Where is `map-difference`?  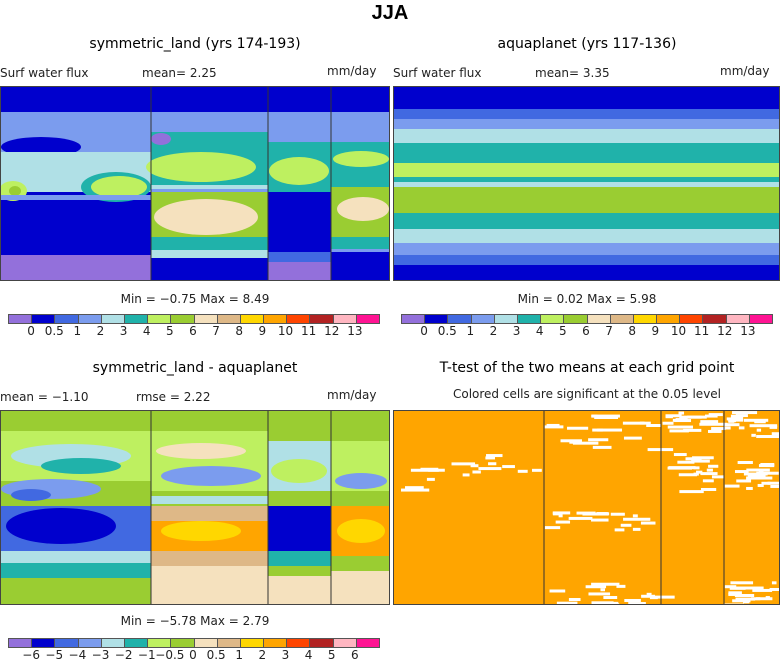
map-difference is located at coordinates (195, 507).